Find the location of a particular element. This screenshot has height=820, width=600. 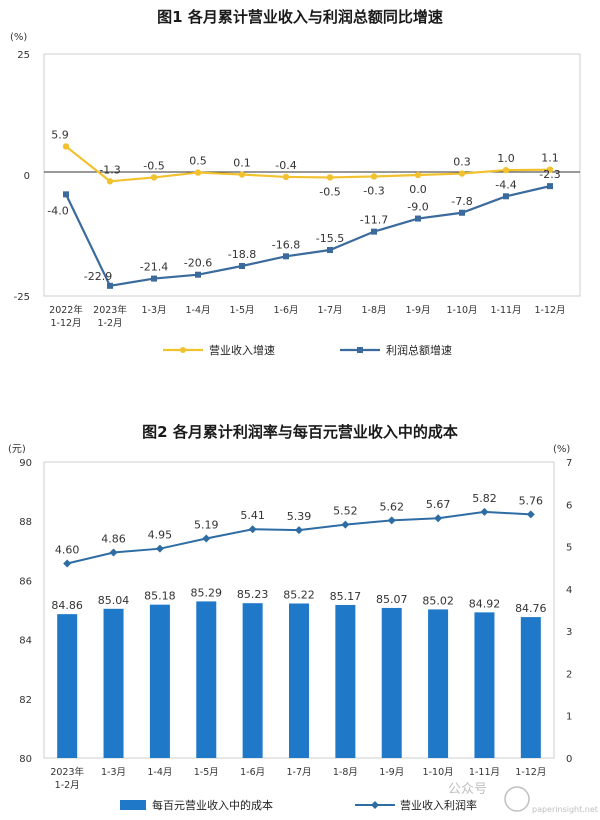

chart2-right-tick-label: 4 is located at coordinates (569, 590).